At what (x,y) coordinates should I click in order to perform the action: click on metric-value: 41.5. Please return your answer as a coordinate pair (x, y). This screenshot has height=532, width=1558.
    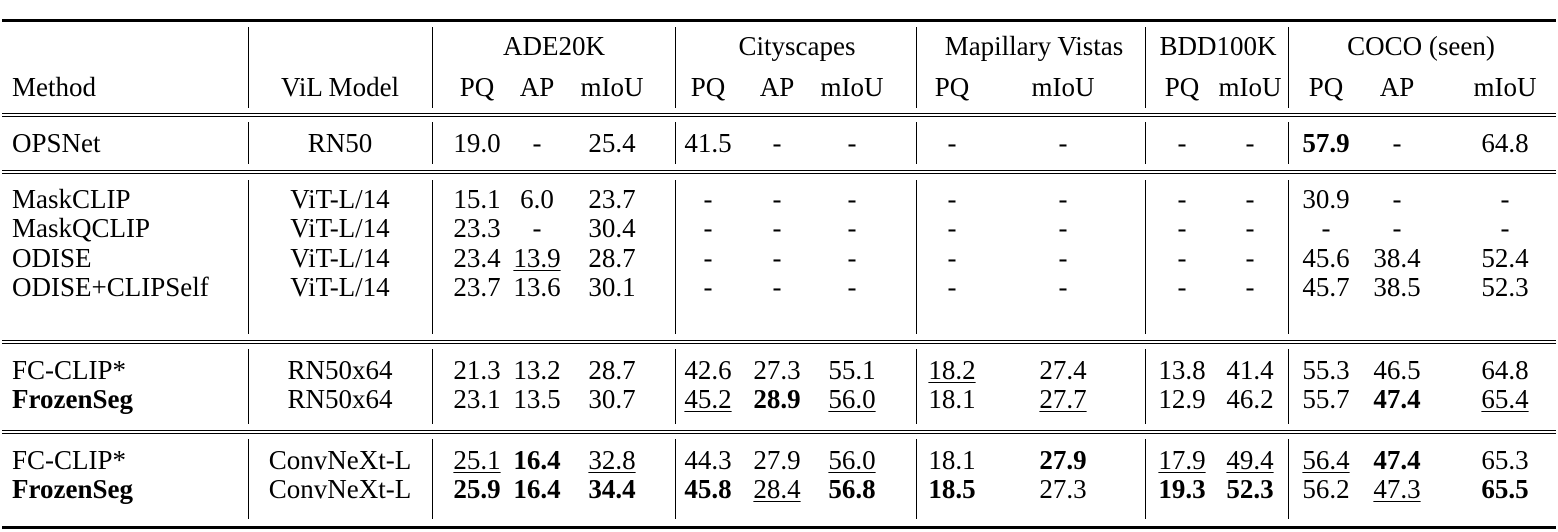
    Looking at the image, I should click on (708, 143).